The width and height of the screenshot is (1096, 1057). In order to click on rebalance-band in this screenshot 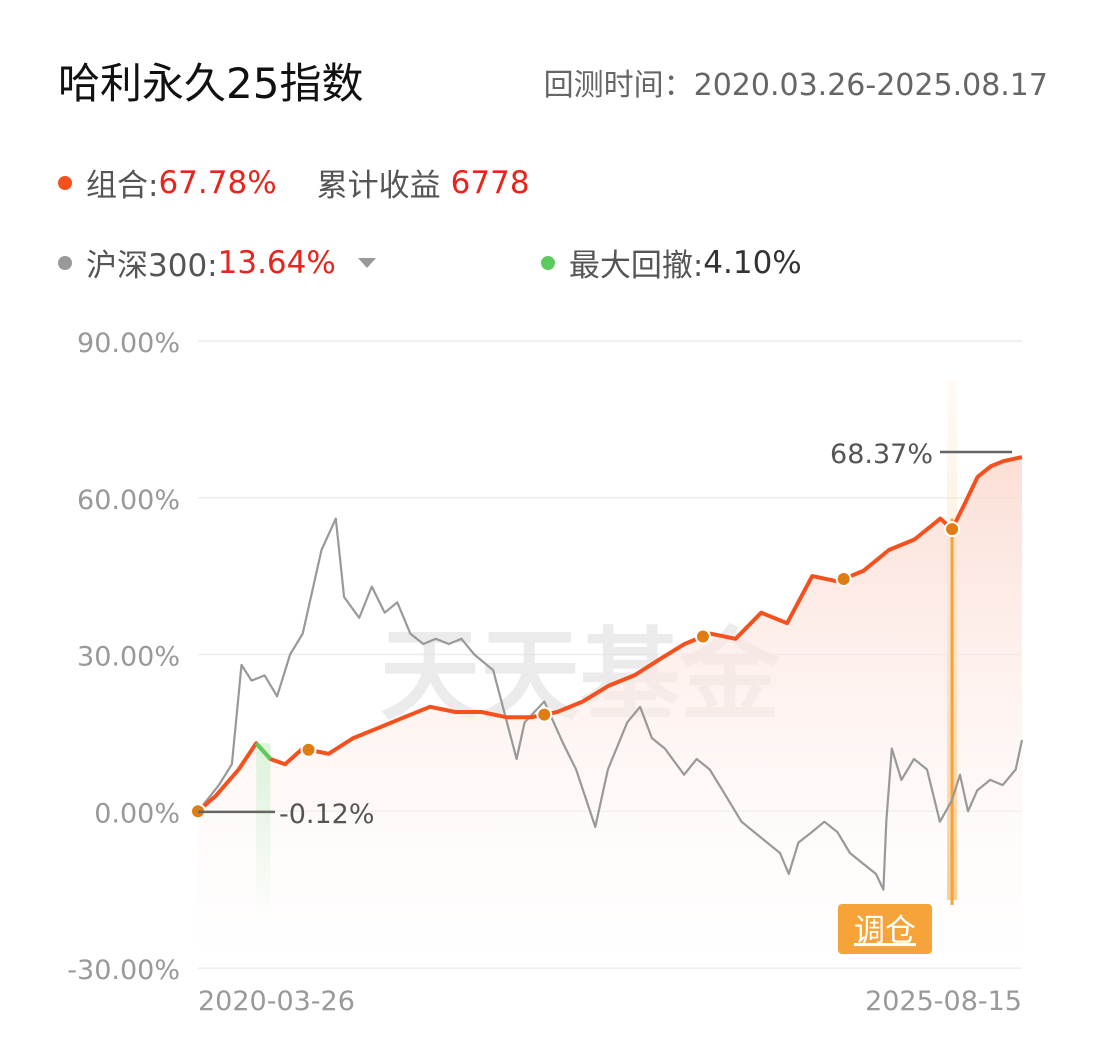, I will do `click(952, 640)`.